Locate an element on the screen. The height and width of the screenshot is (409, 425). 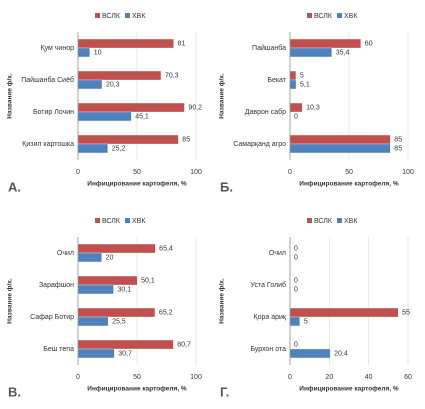
y-tick-label: Қизил картошка is located at coordinates (48, 144).